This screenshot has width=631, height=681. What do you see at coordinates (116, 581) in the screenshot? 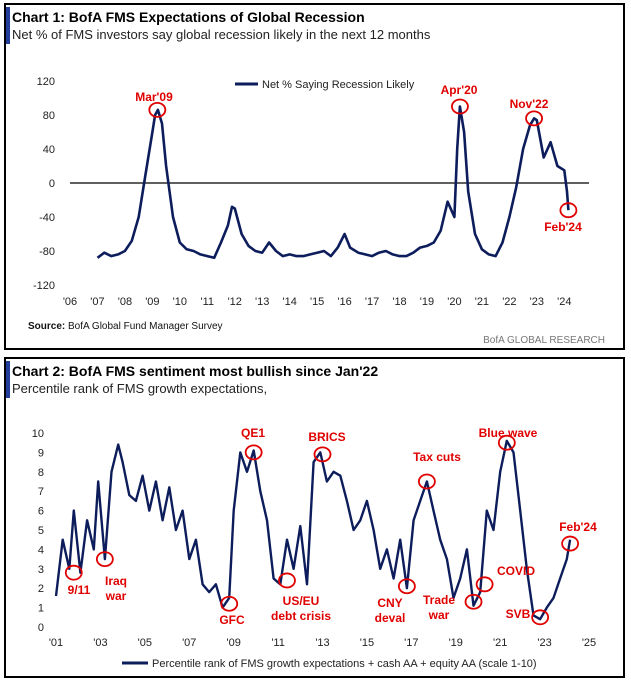
I see `chart2-annotation-label: Iraq` at bounding box center [116, 581].